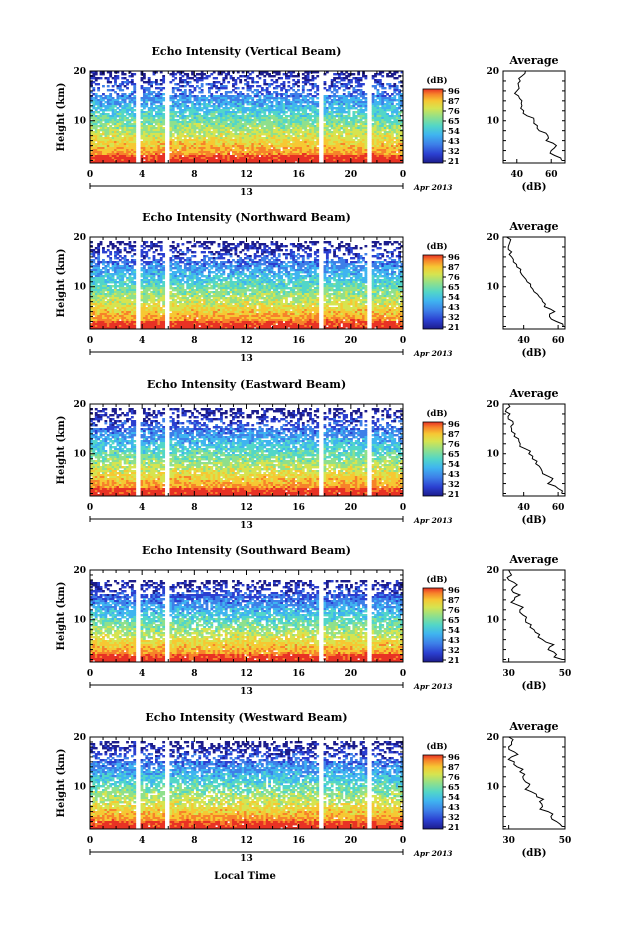  Describe the element at coordinates (246, 717) in the screenshot. I see `panel-title: Echo Intensity (Westward Beam)` at that location.